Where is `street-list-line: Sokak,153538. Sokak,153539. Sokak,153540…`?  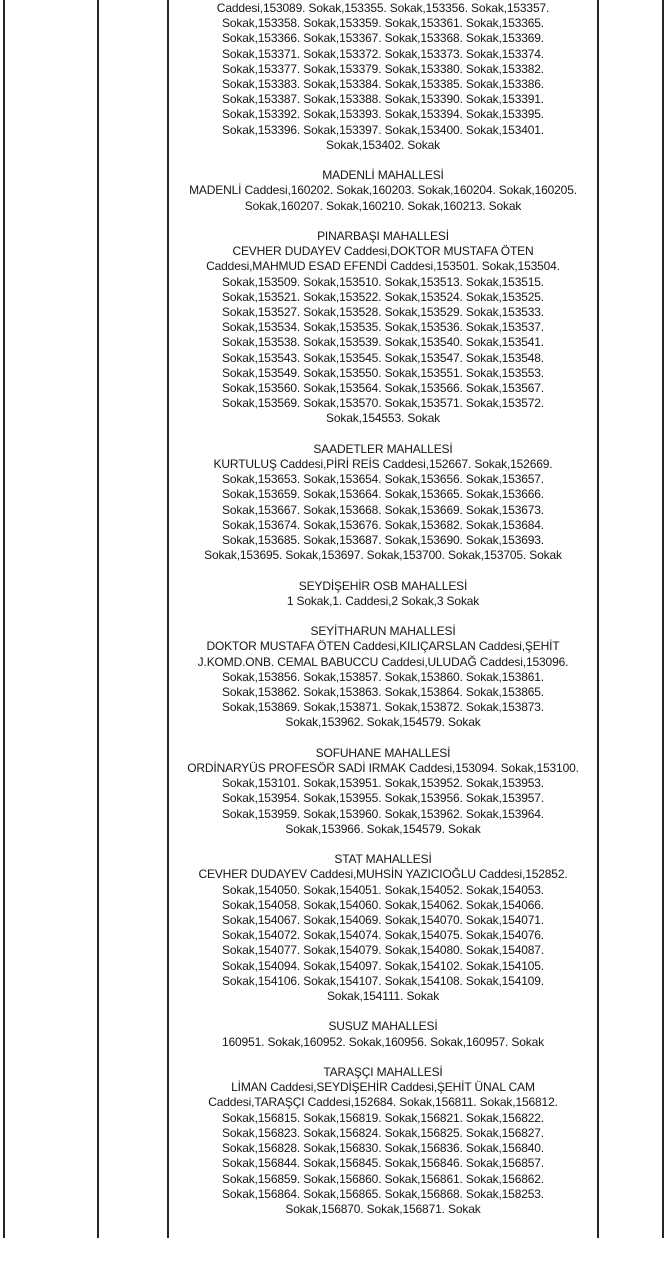 street-list-line: Sokak,153538. Sokak,153539. Sokak,153540… is located at coordinates (382, 342).